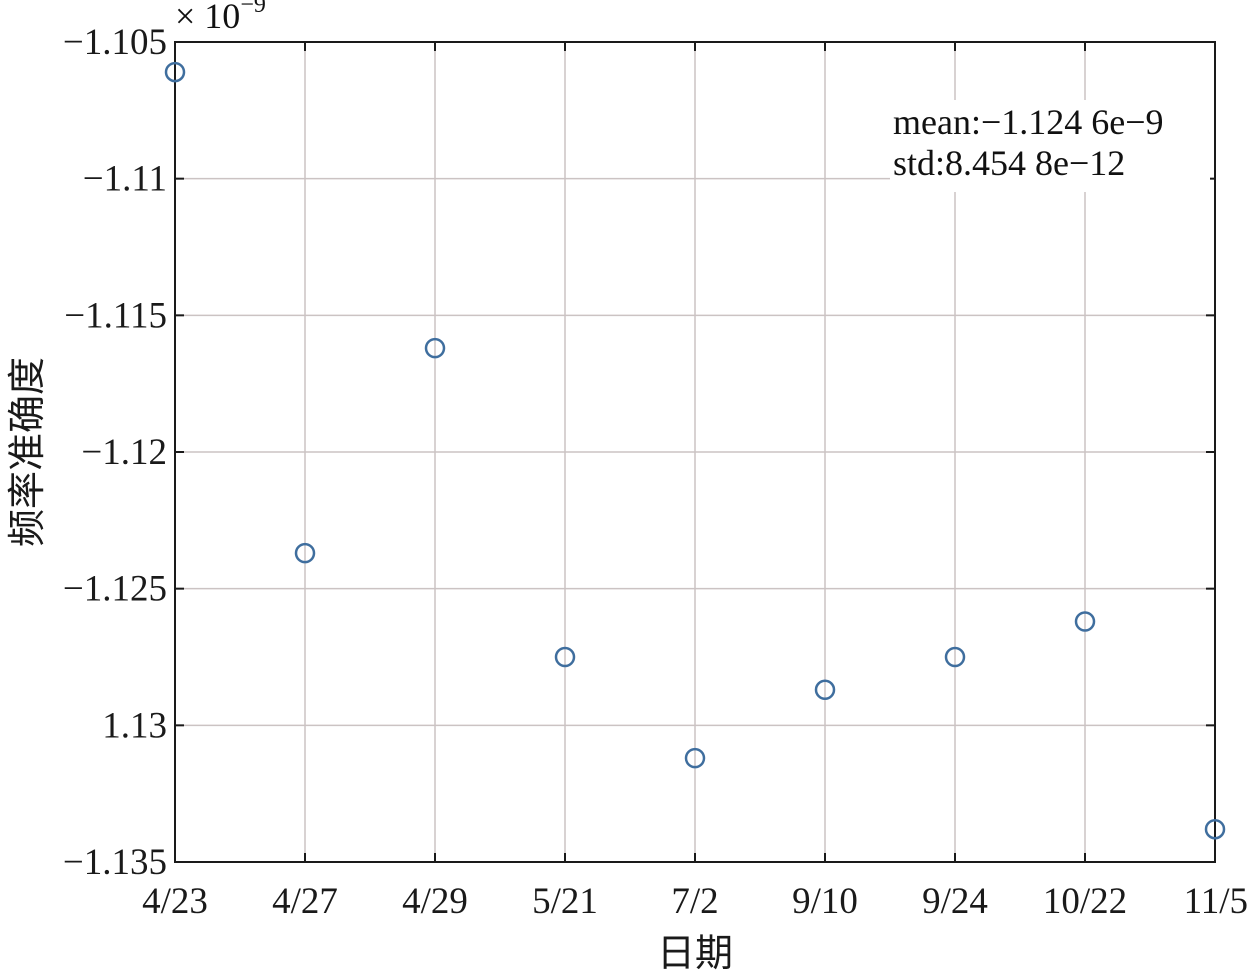 The width and height of the screenshot is (1260, 974). Describe the element at coordinates (565, 901) in the screenshot. I see `x-tick-label: 5/21` at that location.